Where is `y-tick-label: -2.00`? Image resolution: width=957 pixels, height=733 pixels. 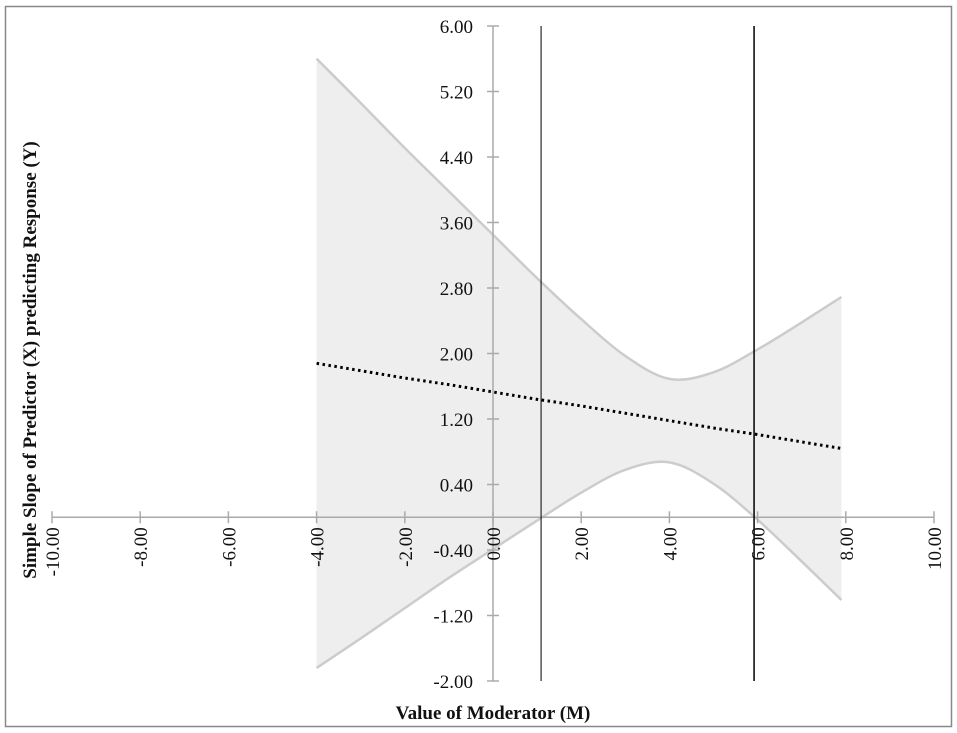
y-tick-label: -2.00 is located at coordinates (453, 682).